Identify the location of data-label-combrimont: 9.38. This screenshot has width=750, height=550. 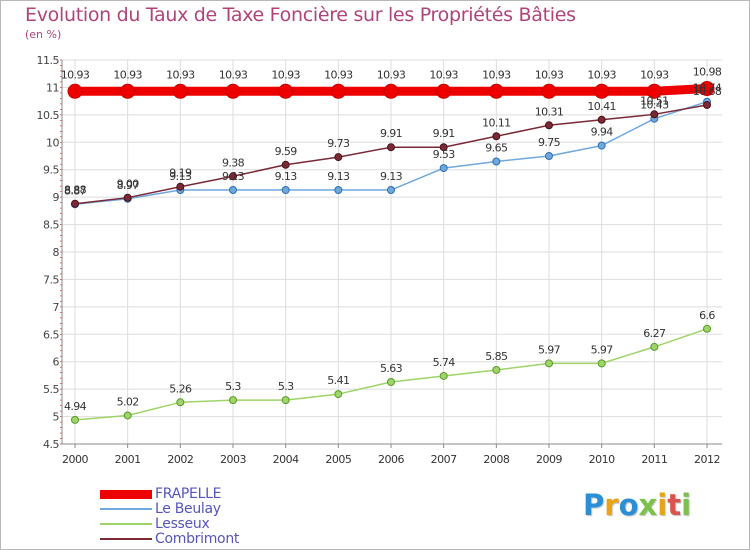
(233, 162).